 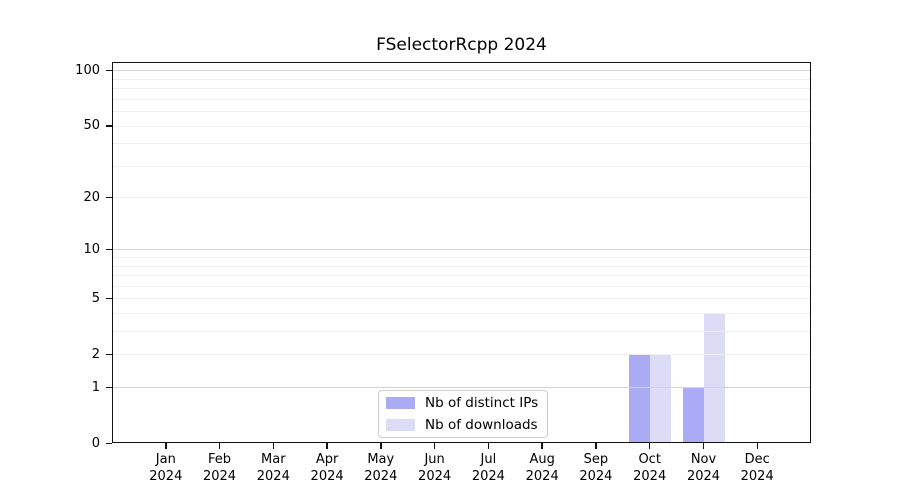 What do you see at coordinates (400, 403) in the screenshot?
I see `legend-swatch-distinct-ips` at bounding box center [400, 403].